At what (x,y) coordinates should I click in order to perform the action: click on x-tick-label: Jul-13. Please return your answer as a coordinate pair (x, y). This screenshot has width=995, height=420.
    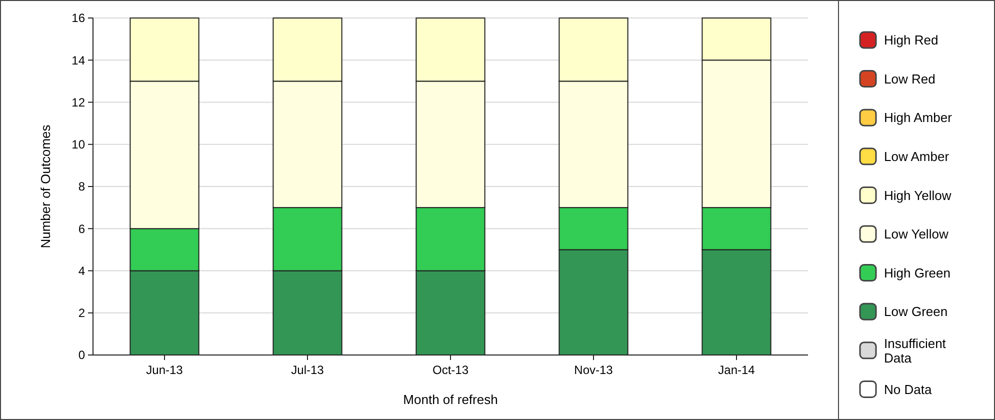
    Looking at the image, I should click on (307, 370).